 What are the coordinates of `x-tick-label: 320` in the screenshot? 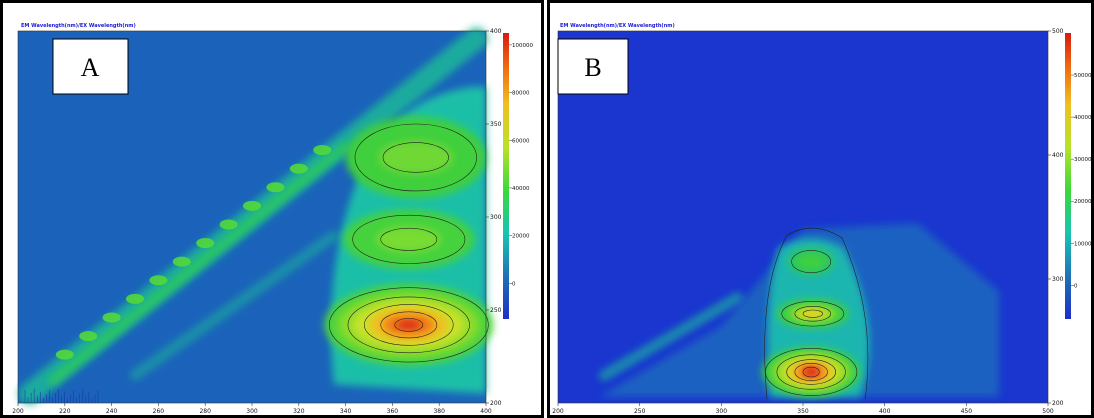 It's located at (299, 411).